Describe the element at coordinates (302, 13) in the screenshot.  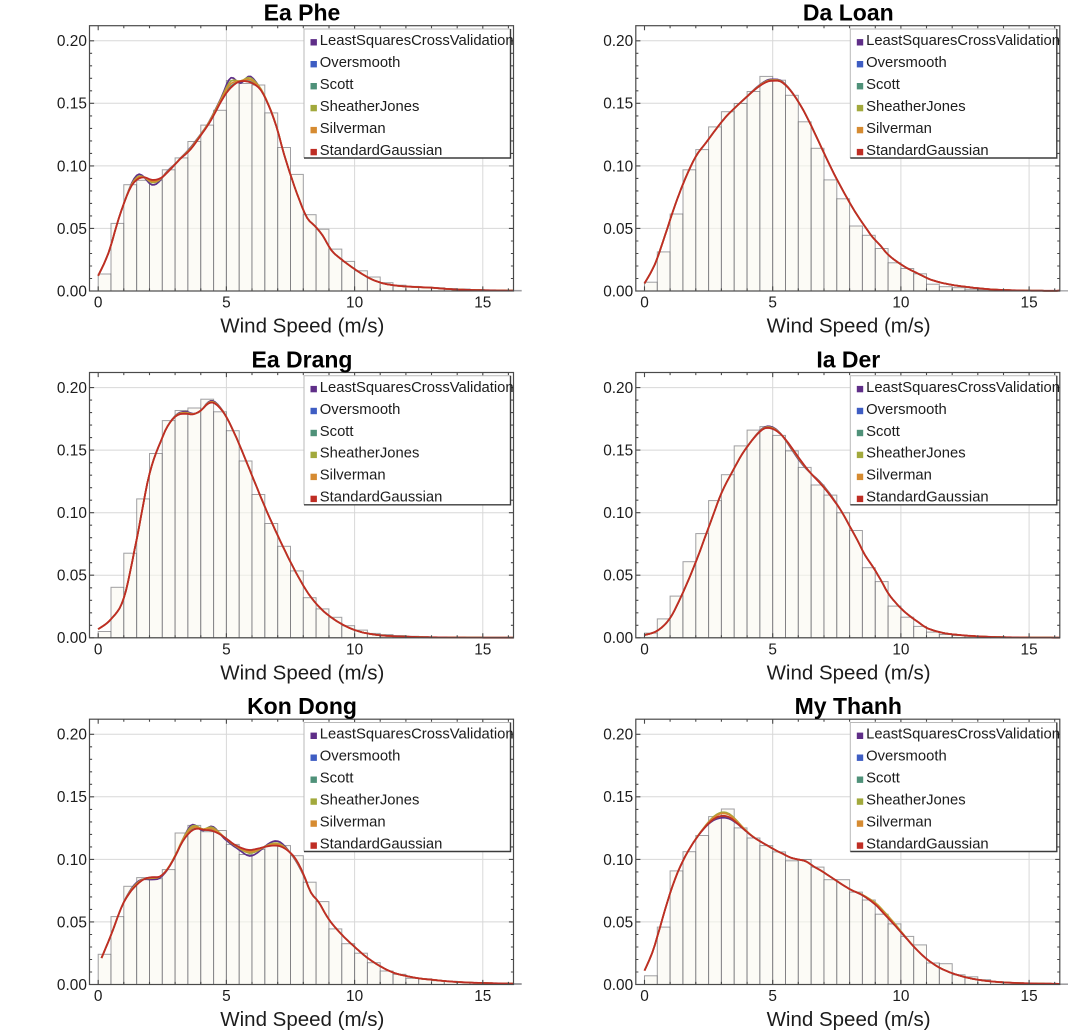
I see `svg-text: Ea Phe` at that location.